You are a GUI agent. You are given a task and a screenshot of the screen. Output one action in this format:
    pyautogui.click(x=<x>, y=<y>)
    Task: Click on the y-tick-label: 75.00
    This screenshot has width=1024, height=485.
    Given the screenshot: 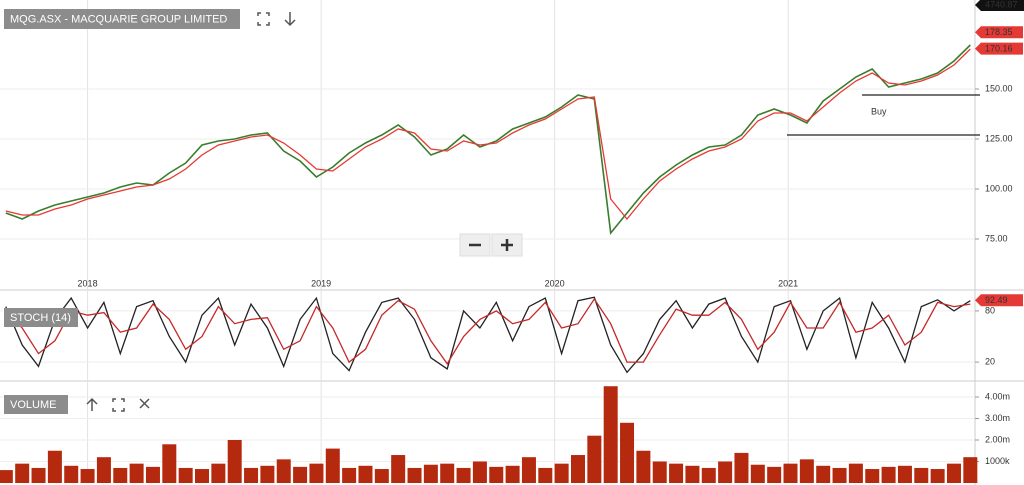 What is the action you would take?
    pyautogui.click(x=996, y=238)
    